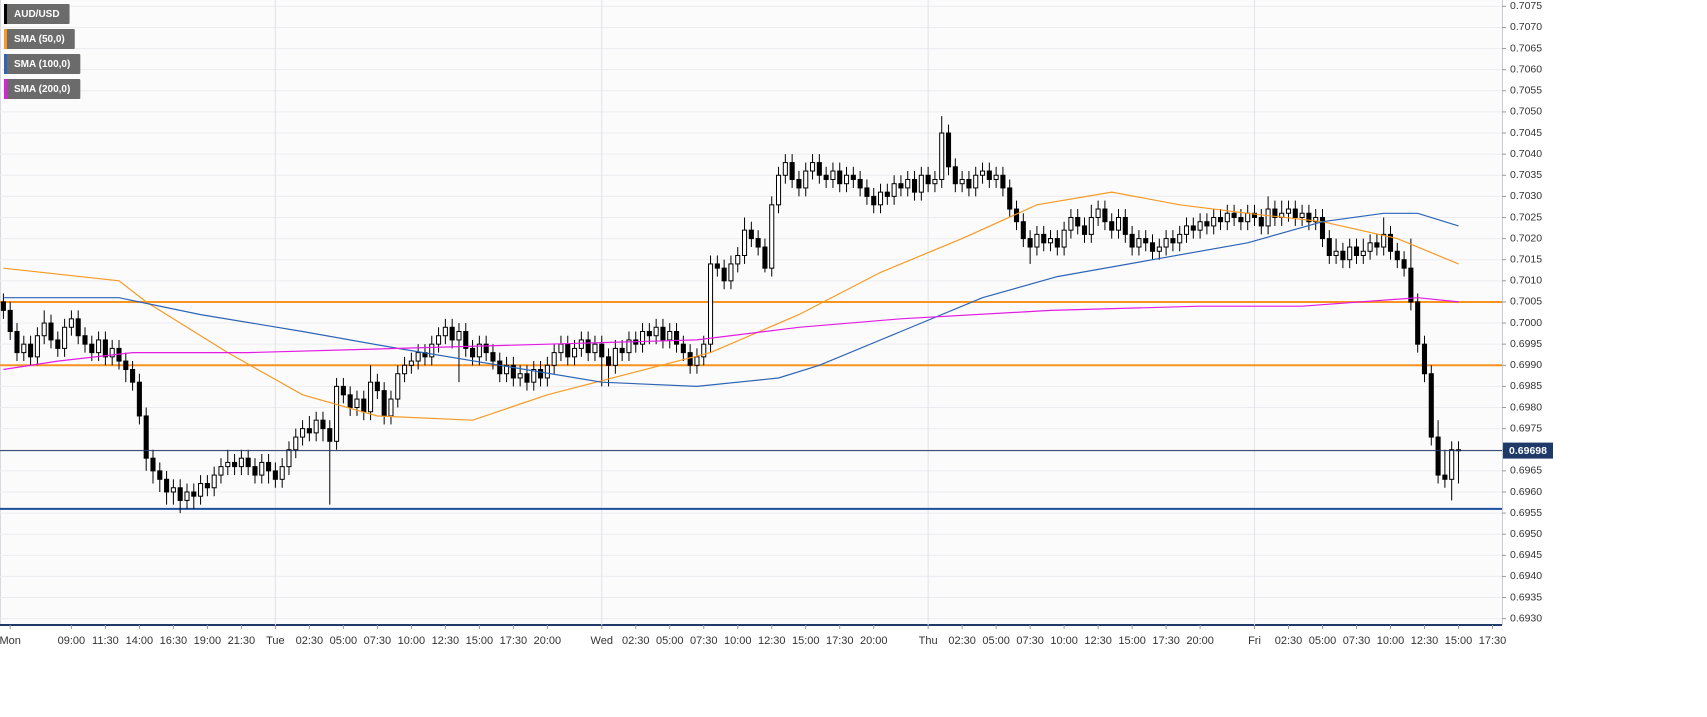  Describe the element at coordinates (42, 89) in the screenshot. I see `legend-label: SMA (200,0)` at that location.